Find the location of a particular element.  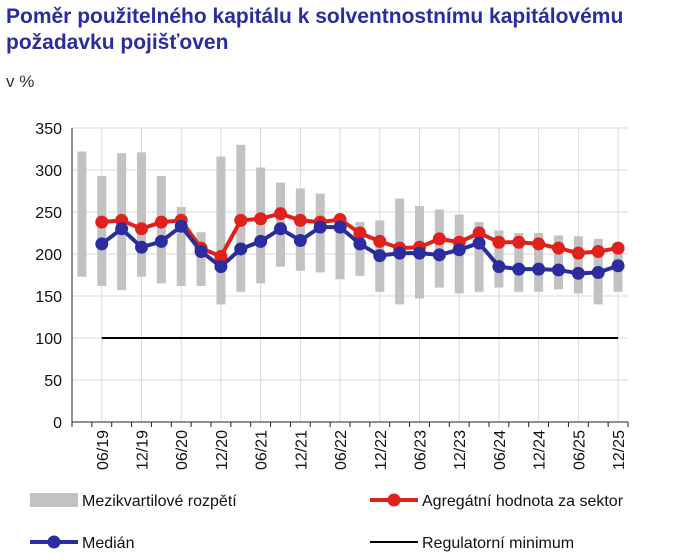

legend-label: Medián is located at coordinates (108, 543).